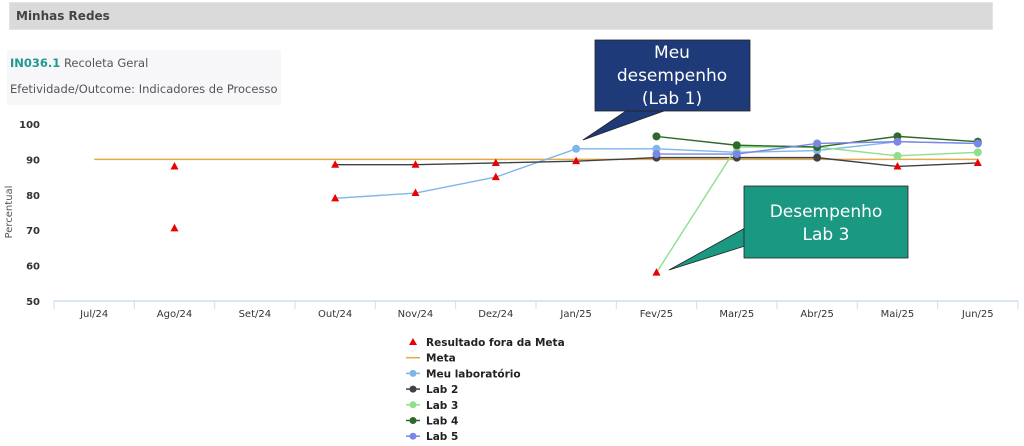 Image resolution: width=1024 pixels, height=446 pixels. I want to click on callout-pointer, so click(623, 125).